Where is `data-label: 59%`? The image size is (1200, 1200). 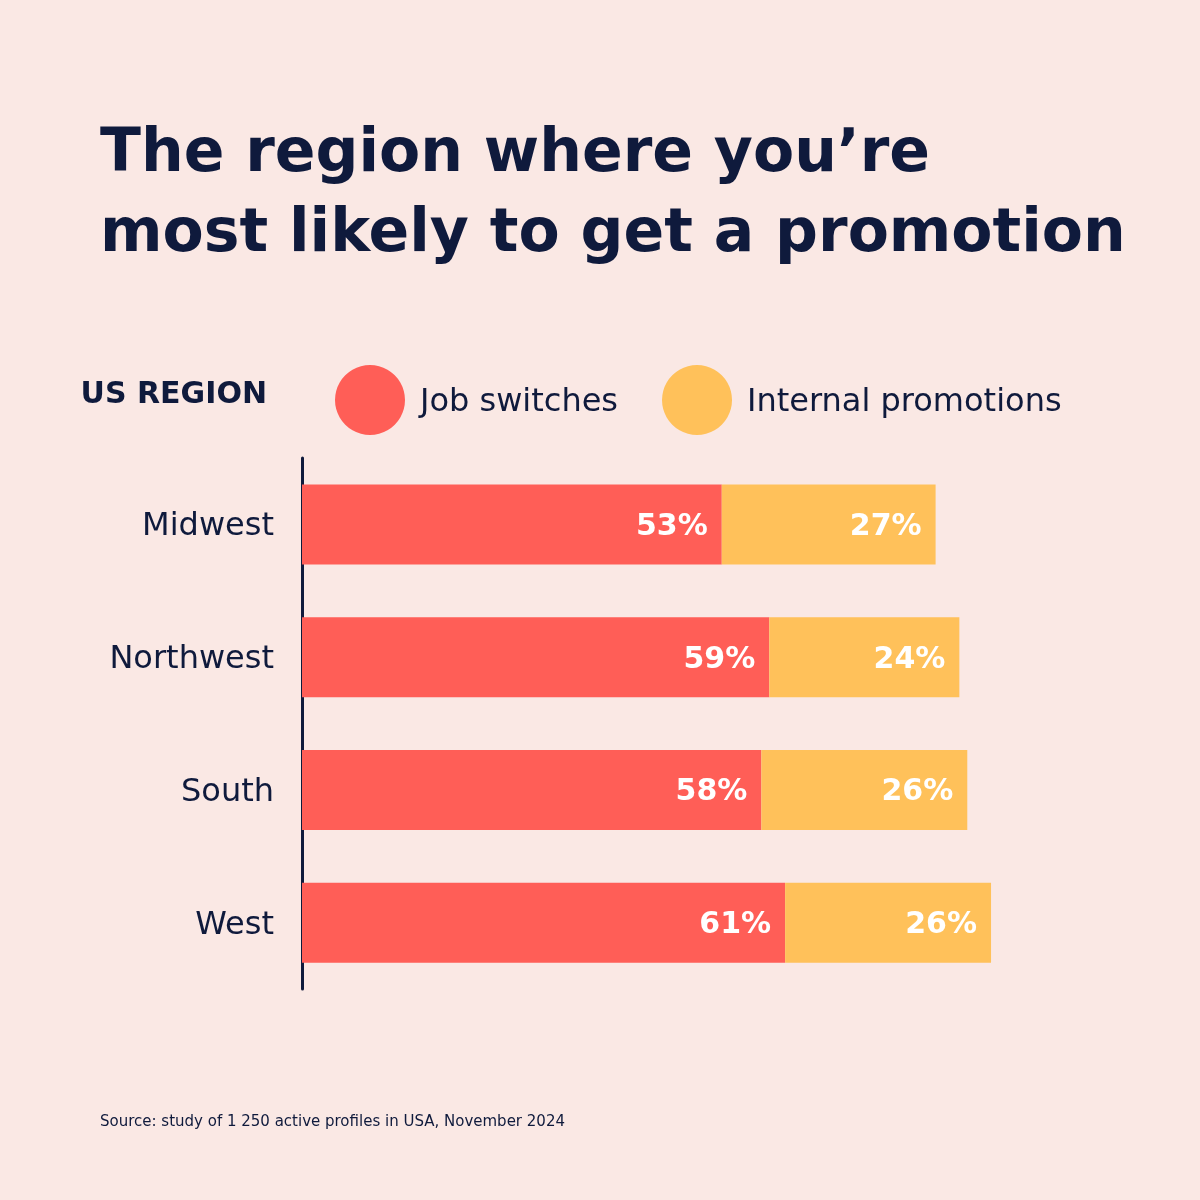 data-label: 59% is located at coordinates (719, 657).